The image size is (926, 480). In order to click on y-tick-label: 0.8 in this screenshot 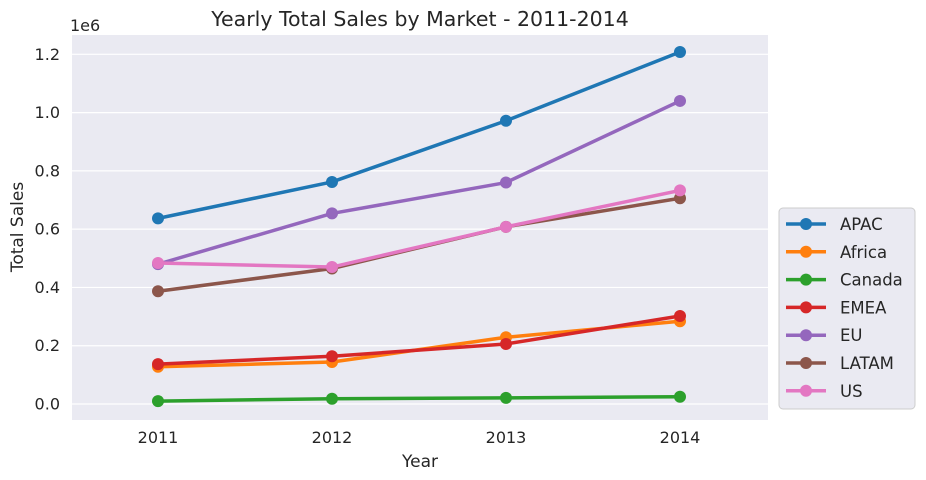, I will do `click(47, 170)`.